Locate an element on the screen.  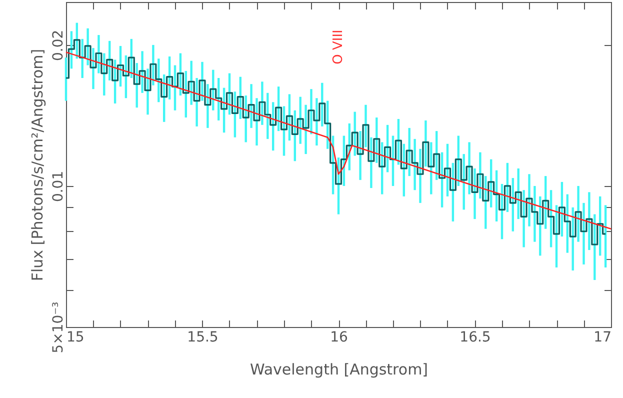
x-tick-label: 15.5 is located at coordinates (202, 338).